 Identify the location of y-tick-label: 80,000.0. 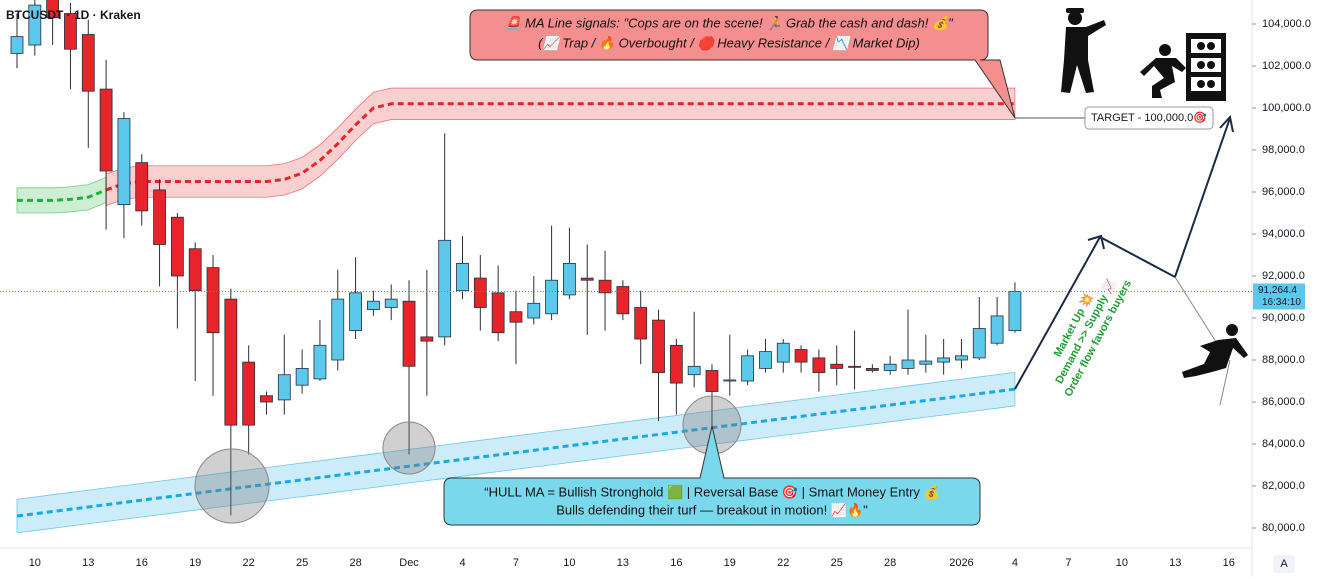
(1283, 528).